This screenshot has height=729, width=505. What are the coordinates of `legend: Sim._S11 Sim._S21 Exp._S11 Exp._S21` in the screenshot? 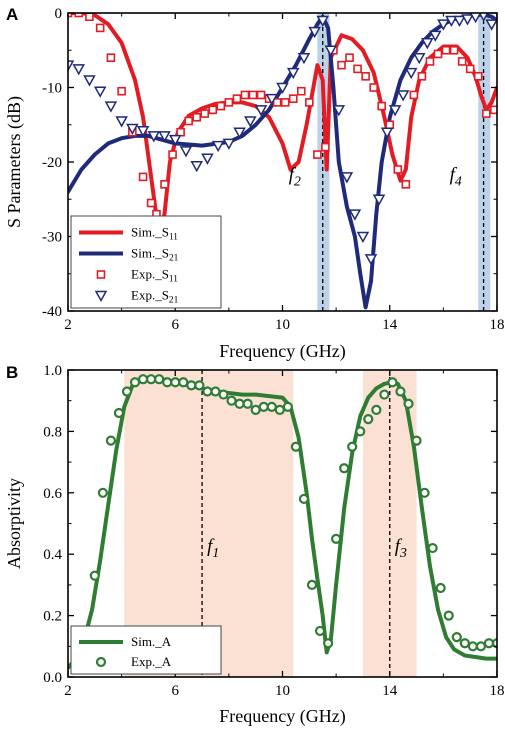 It's located at (146, 262).